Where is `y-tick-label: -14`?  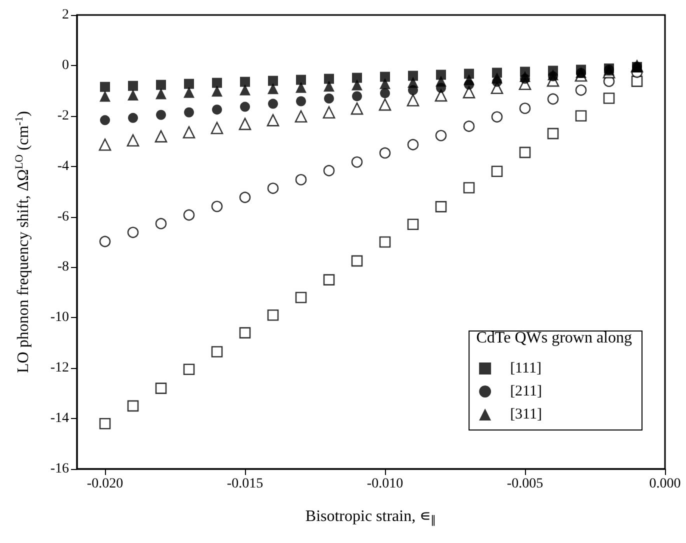 y-tick-label: -14 is located at coordinates (59, 418).